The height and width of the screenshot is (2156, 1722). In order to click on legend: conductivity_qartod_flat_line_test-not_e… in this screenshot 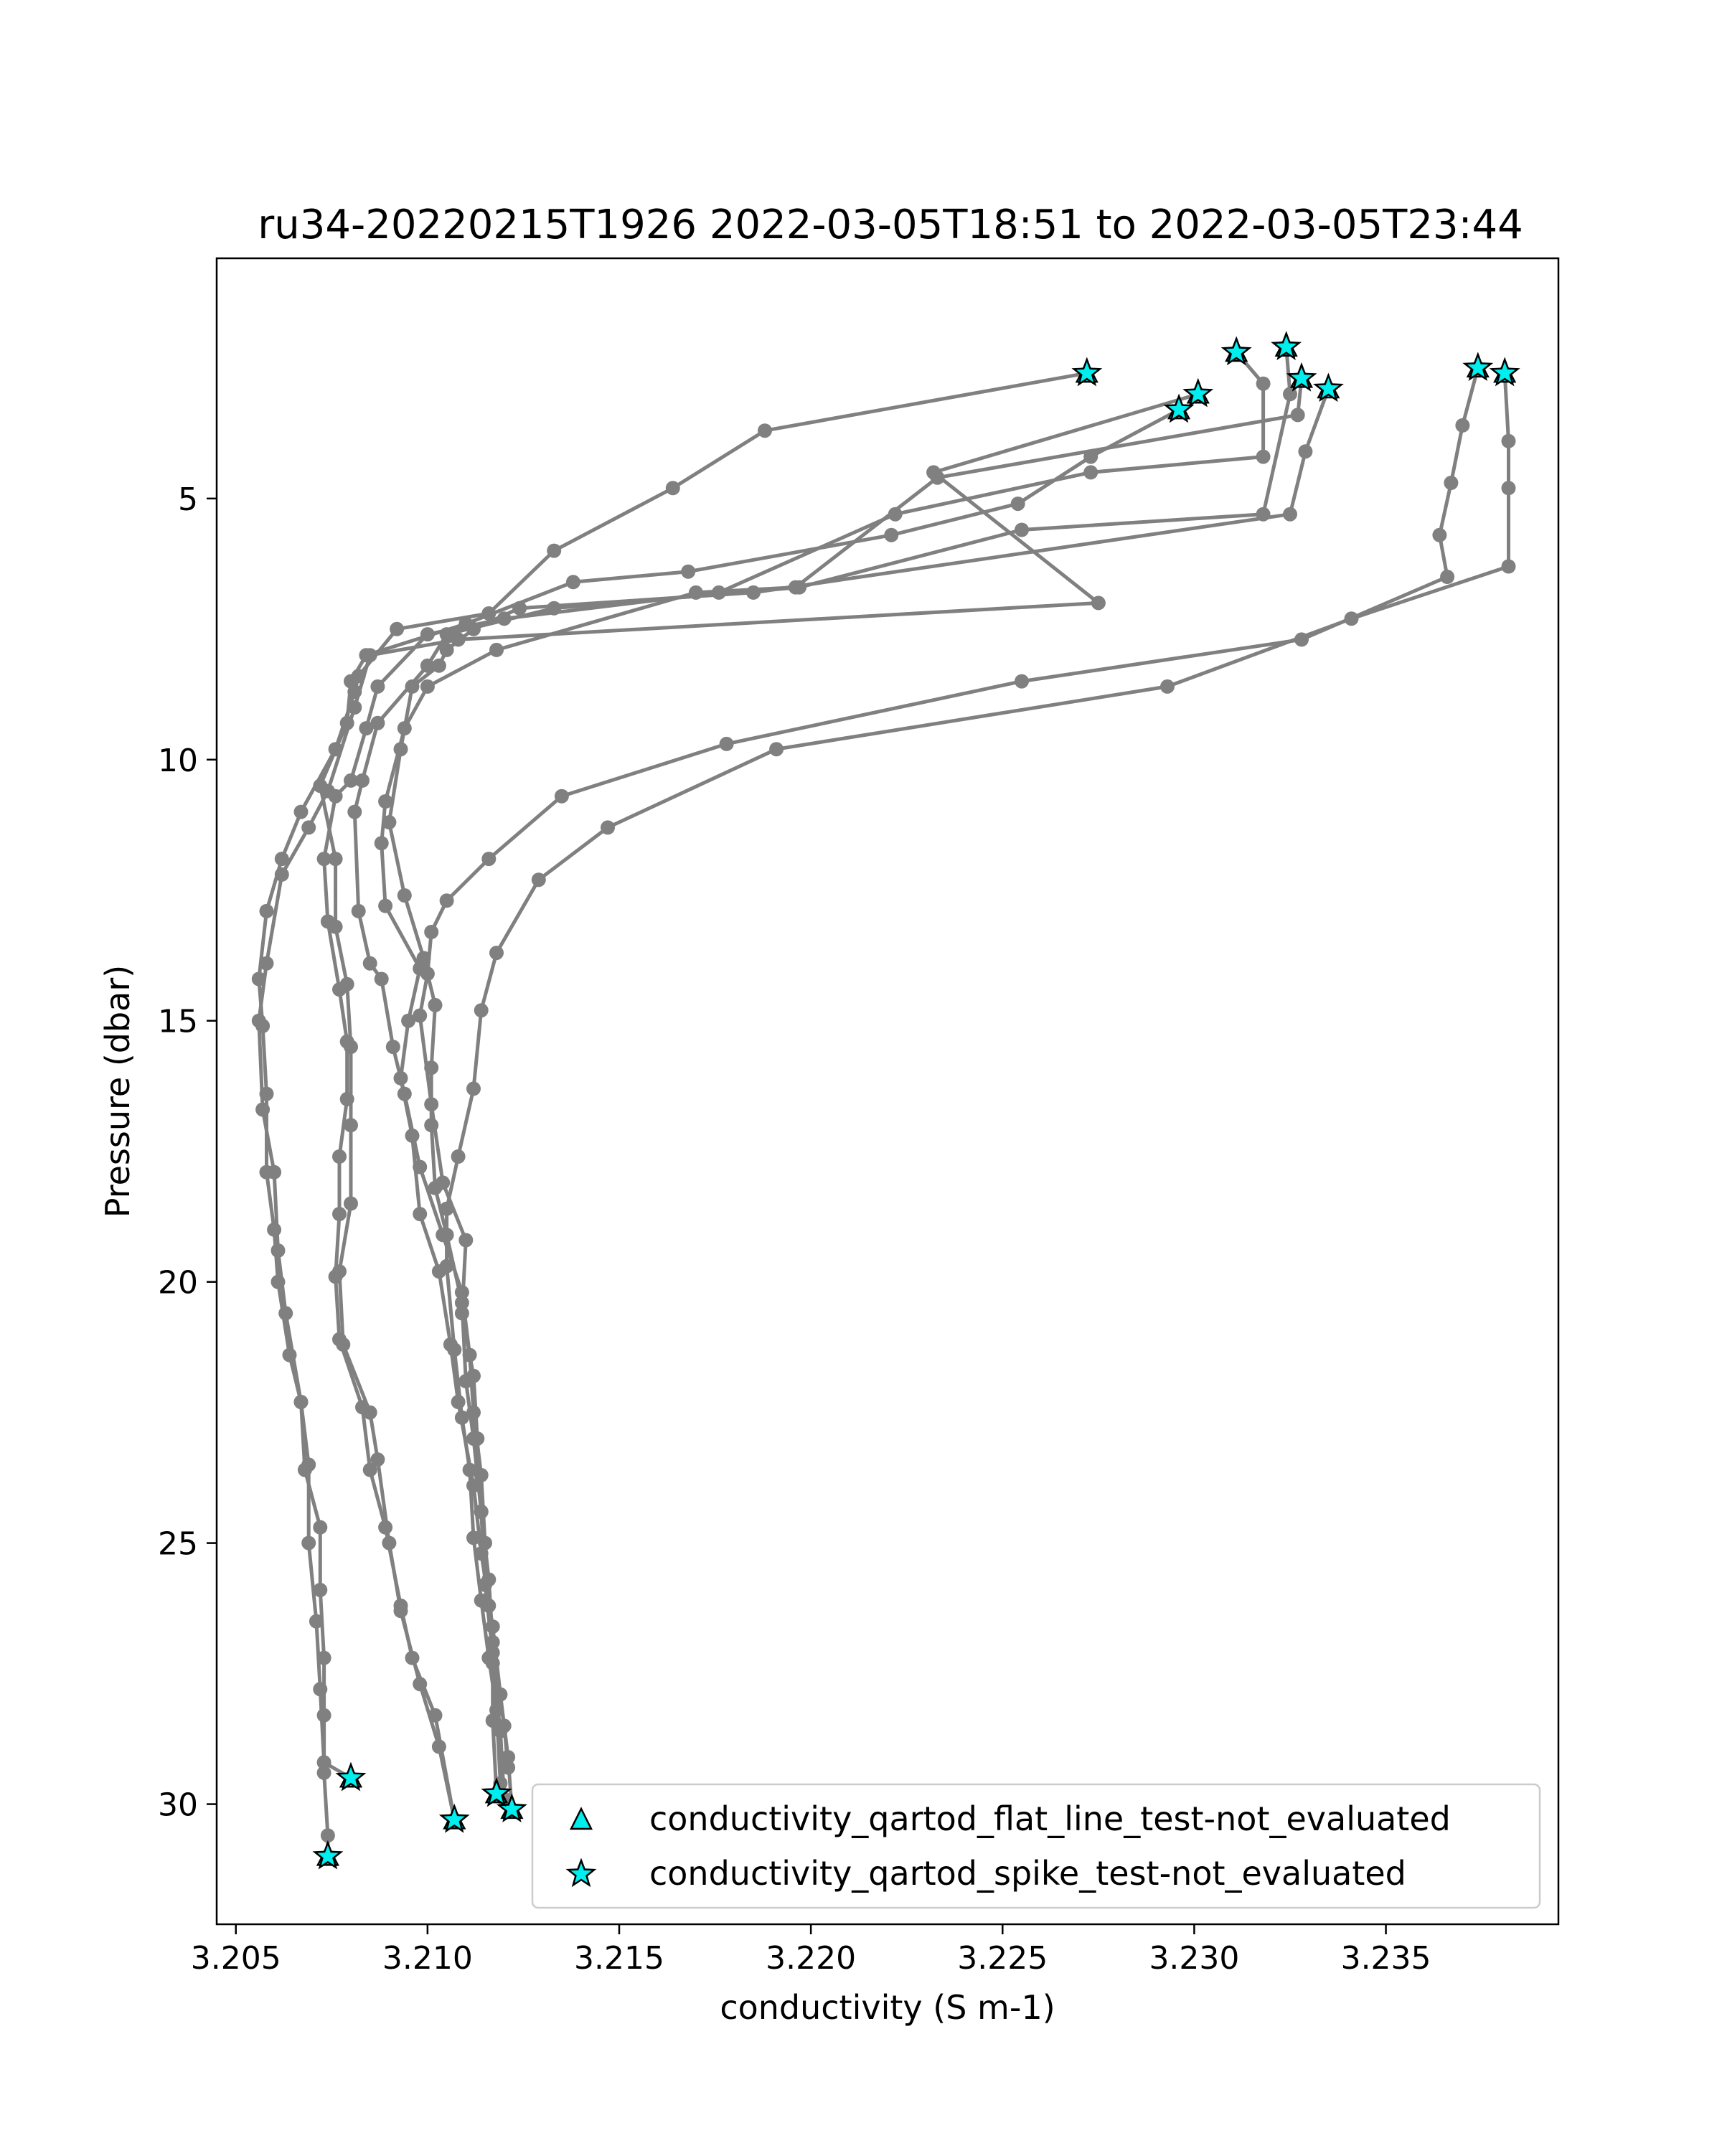, I will do `click(1036, 1846)`.